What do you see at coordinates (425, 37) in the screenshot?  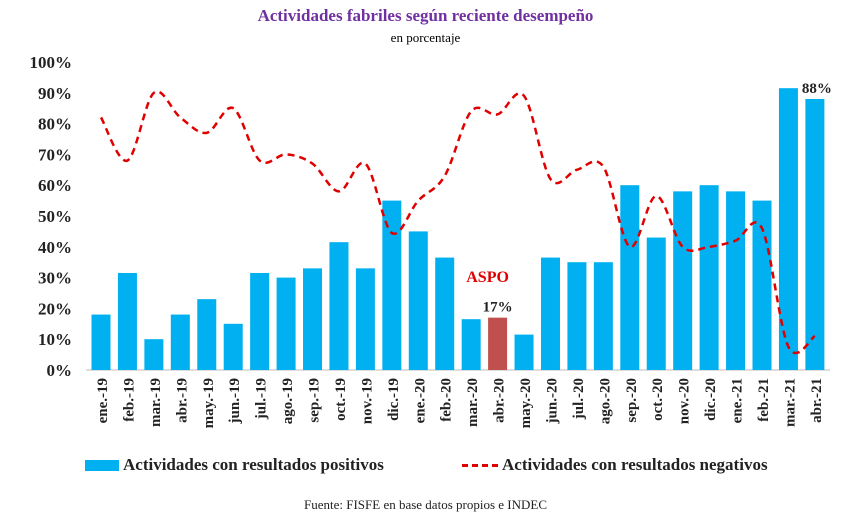 I see `chart-subtitle: en porcentaje` at bounding box center [425, 37].